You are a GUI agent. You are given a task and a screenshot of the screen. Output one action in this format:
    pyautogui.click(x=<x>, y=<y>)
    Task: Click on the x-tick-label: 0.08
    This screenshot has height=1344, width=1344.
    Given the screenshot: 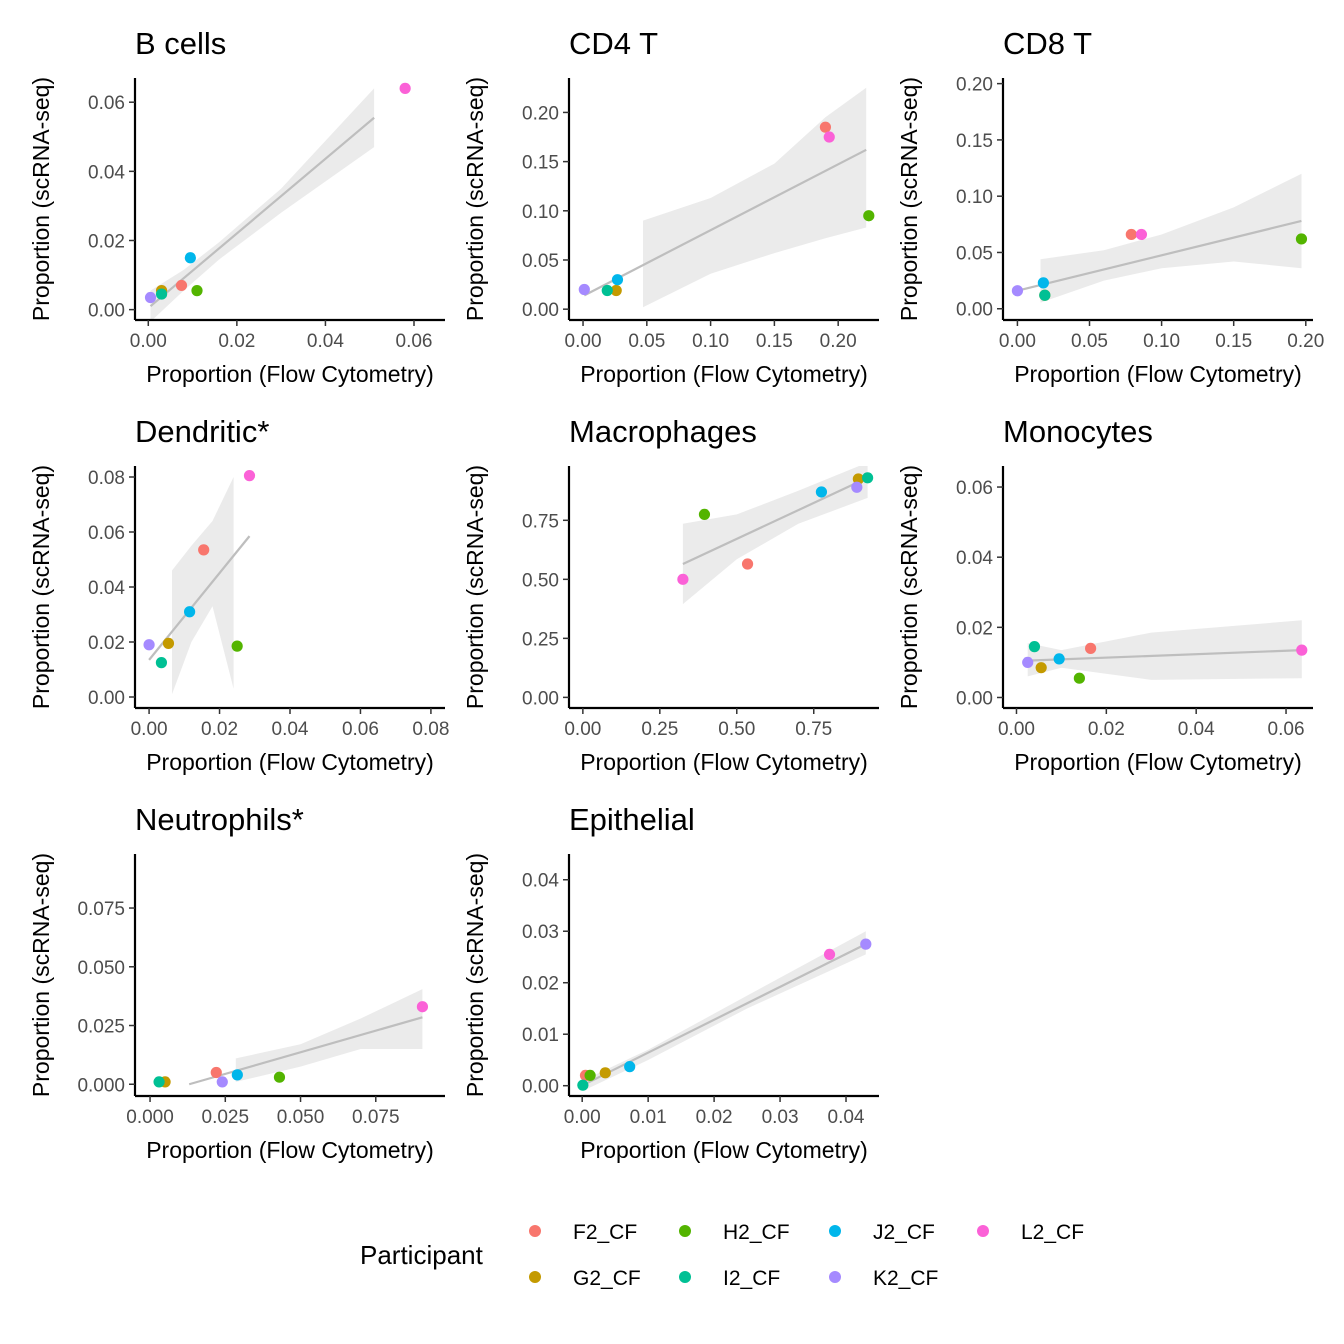 What is the action you would take?
    pyautogui.click(x=430, y=729)
    